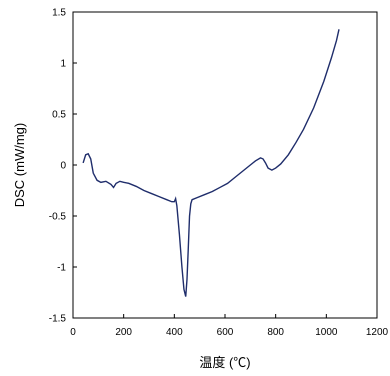  I want to click on x-tick-label: 200, so click(123, 332).